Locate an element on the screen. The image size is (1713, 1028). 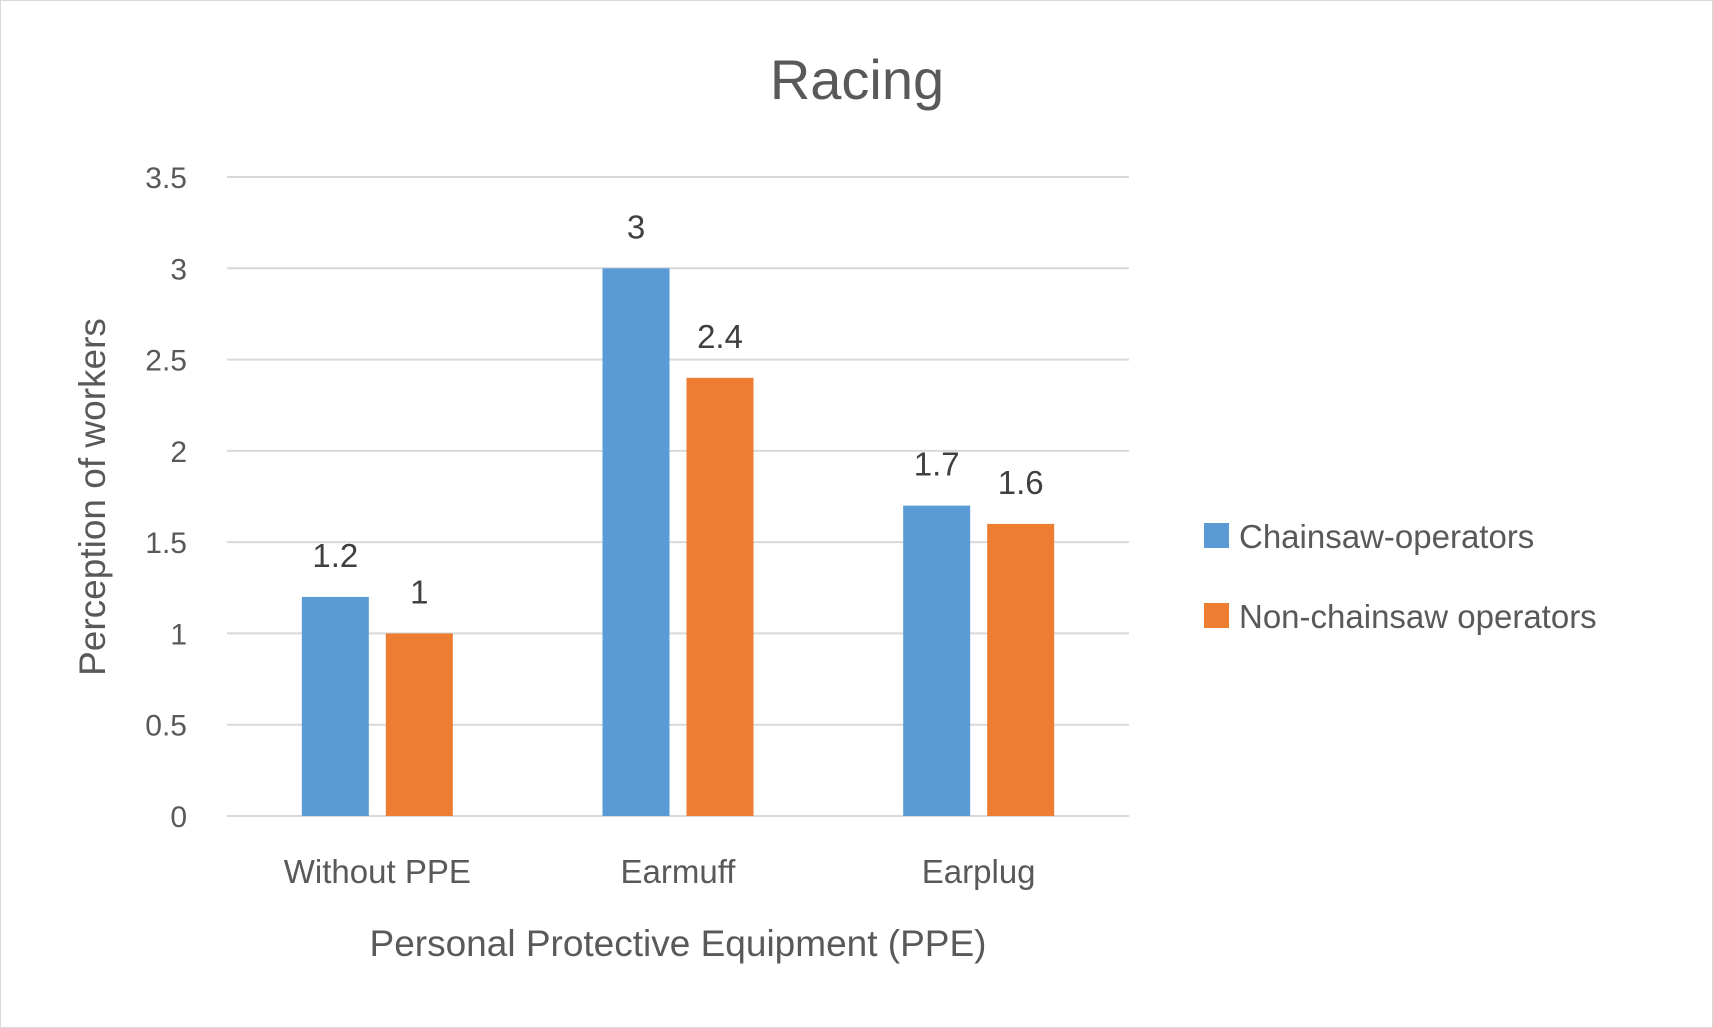
legend-label: Non-chainsaw operators is located at coordinates (1418, 616).